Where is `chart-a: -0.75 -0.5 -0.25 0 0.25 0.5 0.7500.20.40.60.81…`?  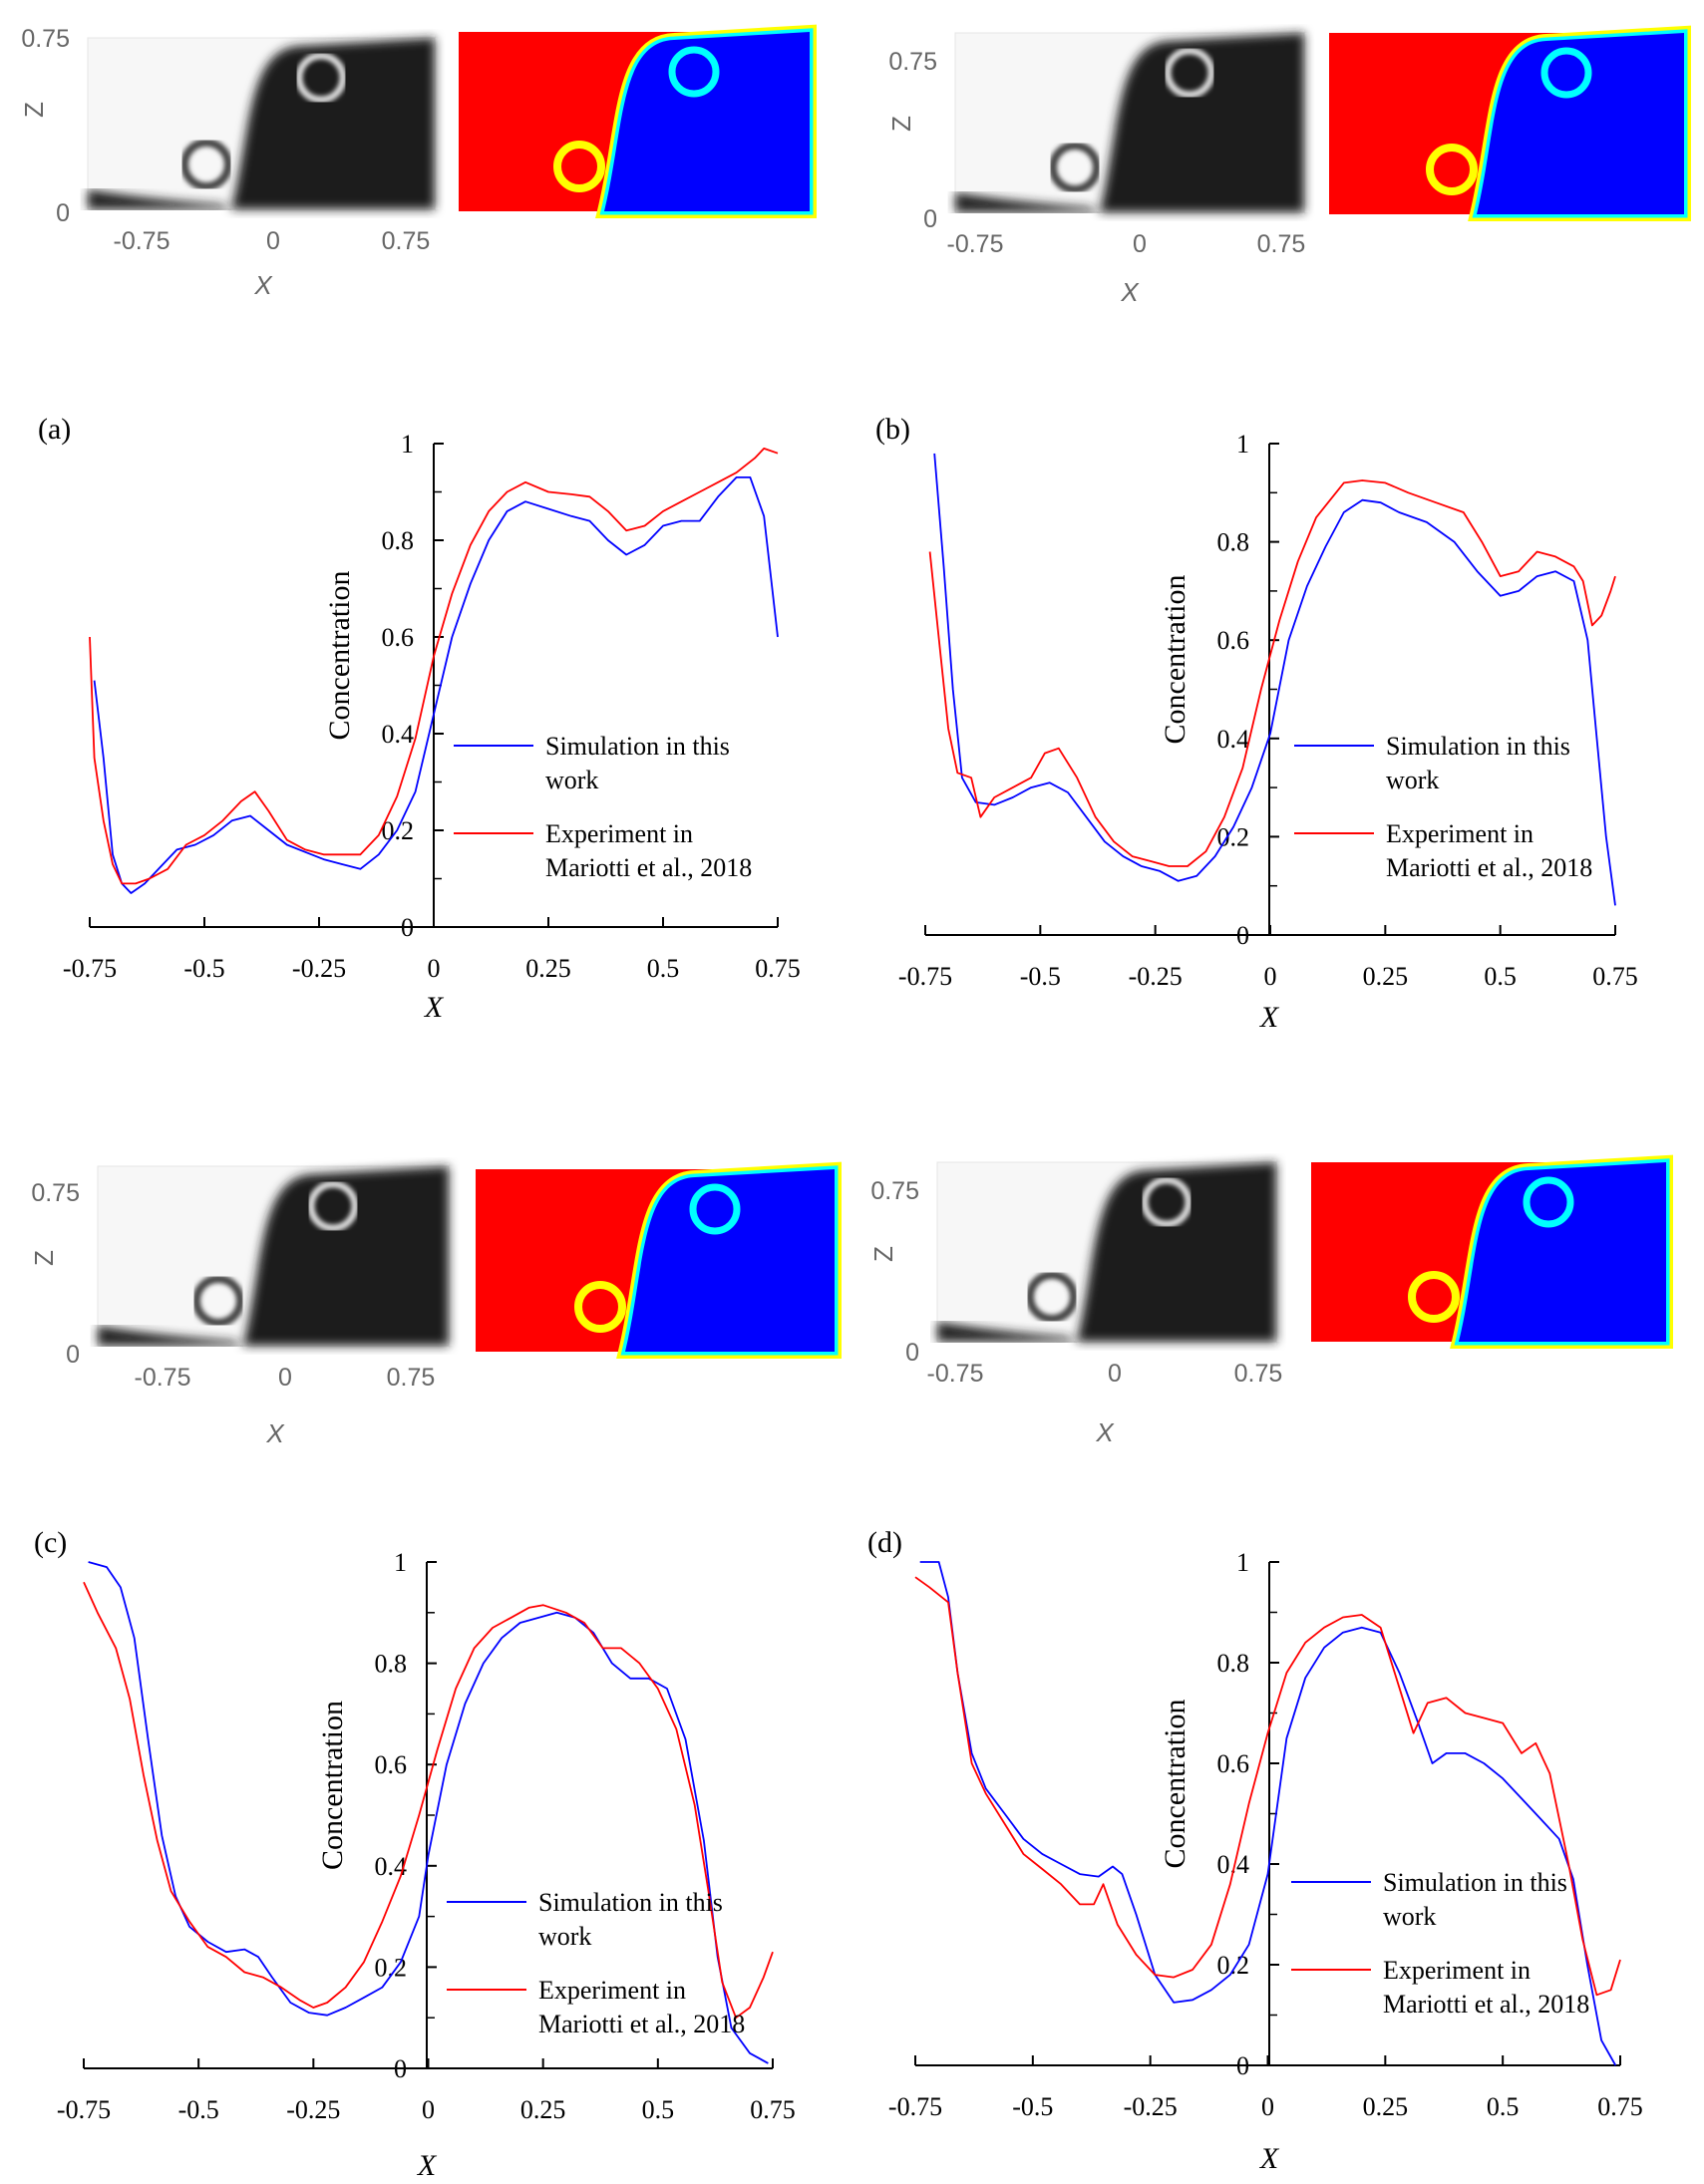
chart-a: -0.75 -0.5 -0.25 0 0.25 0.5 0.7500.20.40.60.81… is located at coordinates (420, 718).